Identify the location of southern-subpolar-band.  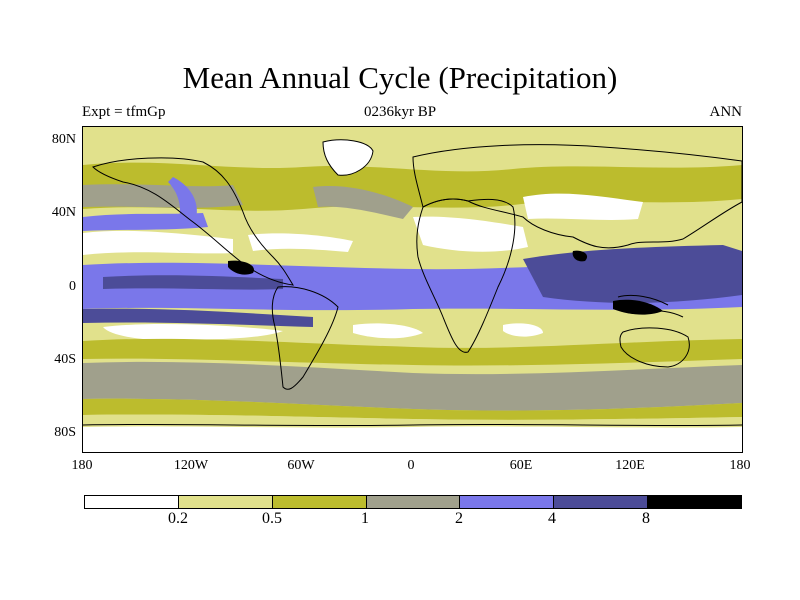
(412, 409).